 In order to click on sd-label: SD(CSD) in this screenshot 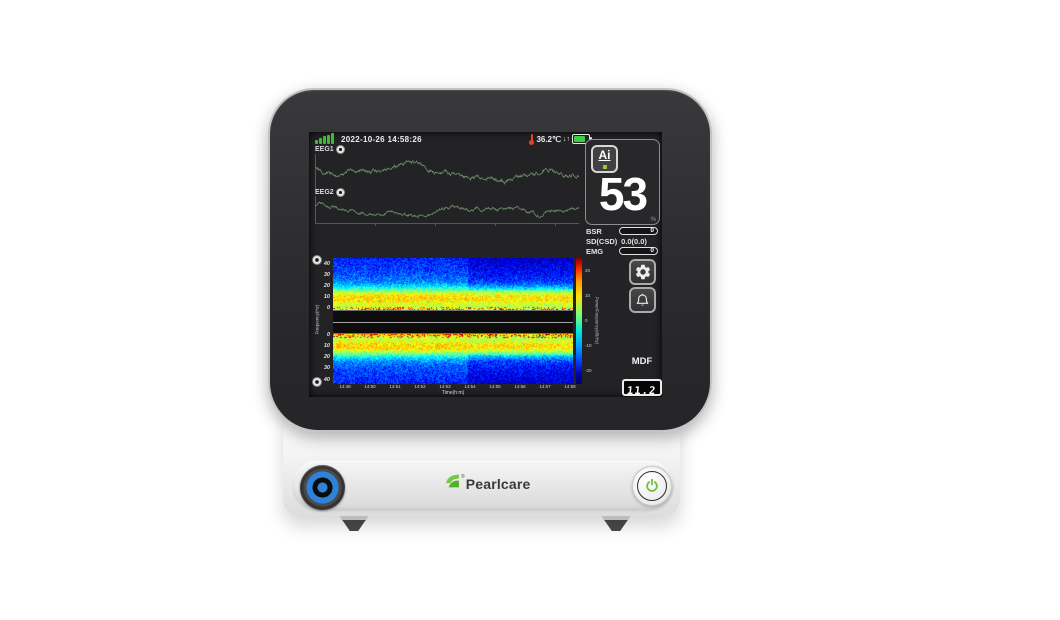, I will do `click(602, 241)`.